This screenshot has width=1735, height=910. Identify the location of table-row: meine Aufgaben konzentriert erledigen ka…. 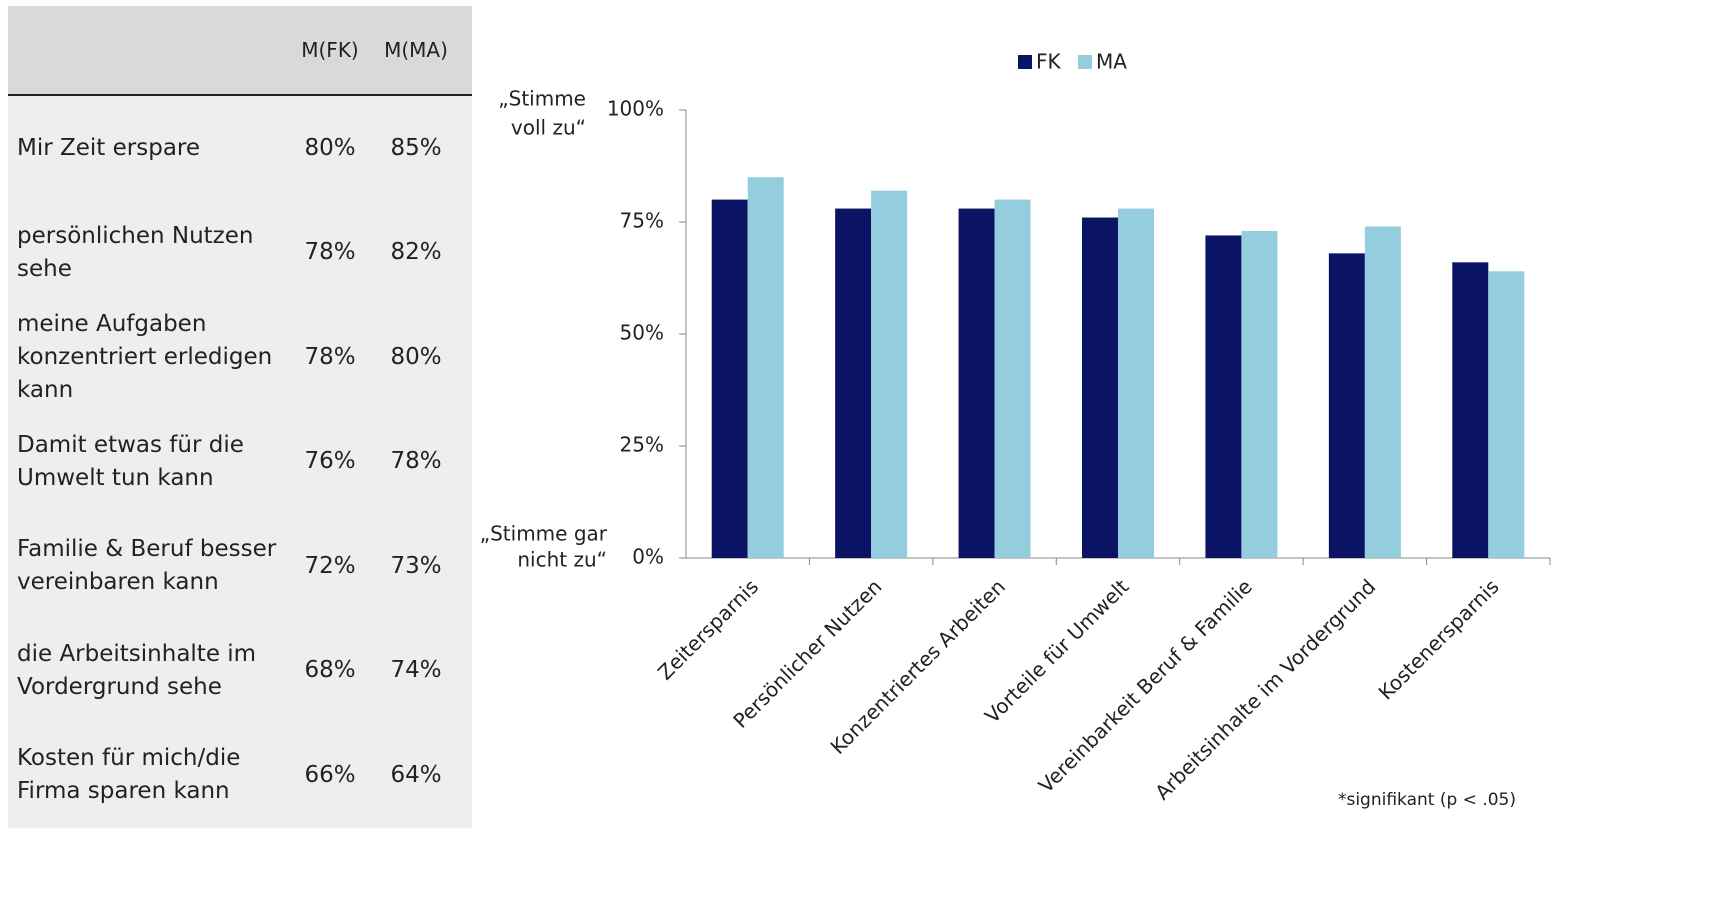
(240, 357).